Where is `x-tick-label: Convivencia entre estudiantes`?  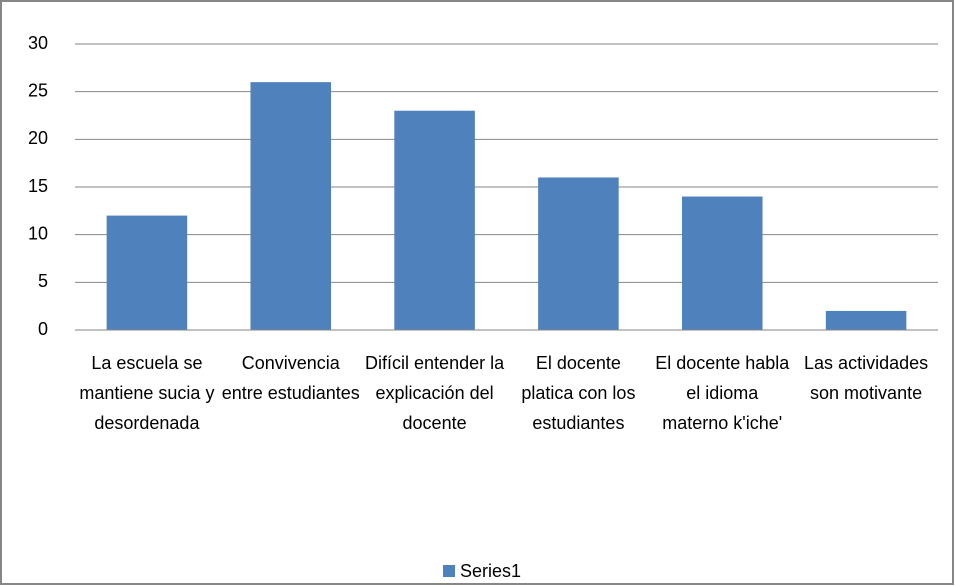 x-tick-label: Convivencia entre estudiantes is located at coordinates (290, 378).